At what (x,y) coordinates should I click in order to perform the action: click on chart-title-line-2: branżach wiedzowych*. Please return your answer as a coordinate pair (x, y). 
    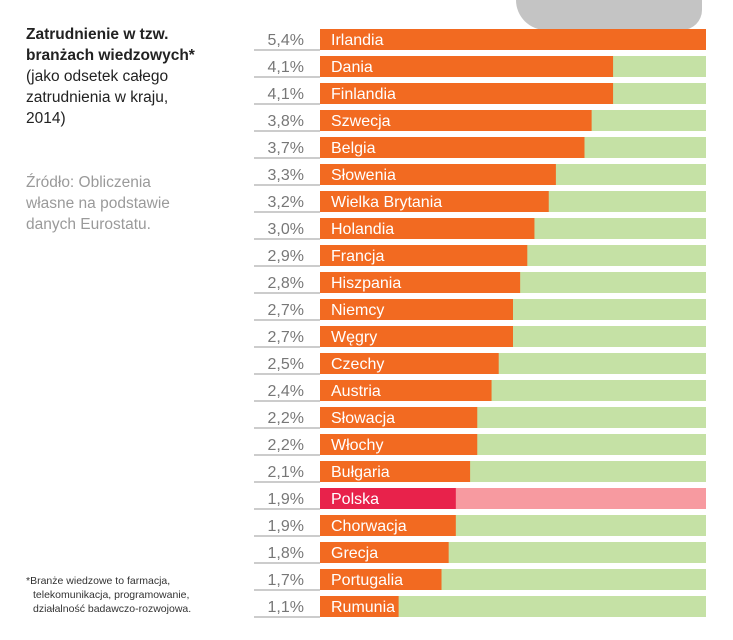
    Looking at the image, I should click on (110, 55).